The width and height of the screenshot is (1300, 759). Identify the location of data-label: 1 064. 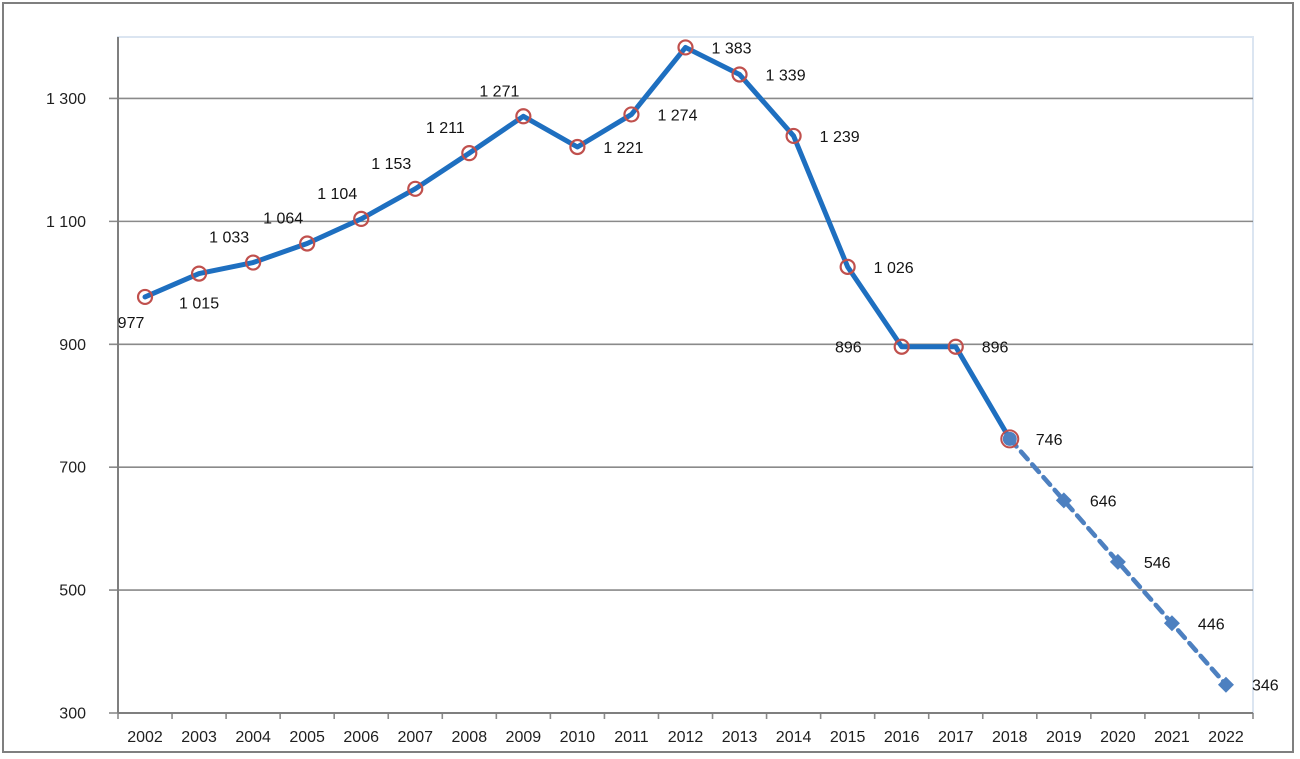
(283, 218).